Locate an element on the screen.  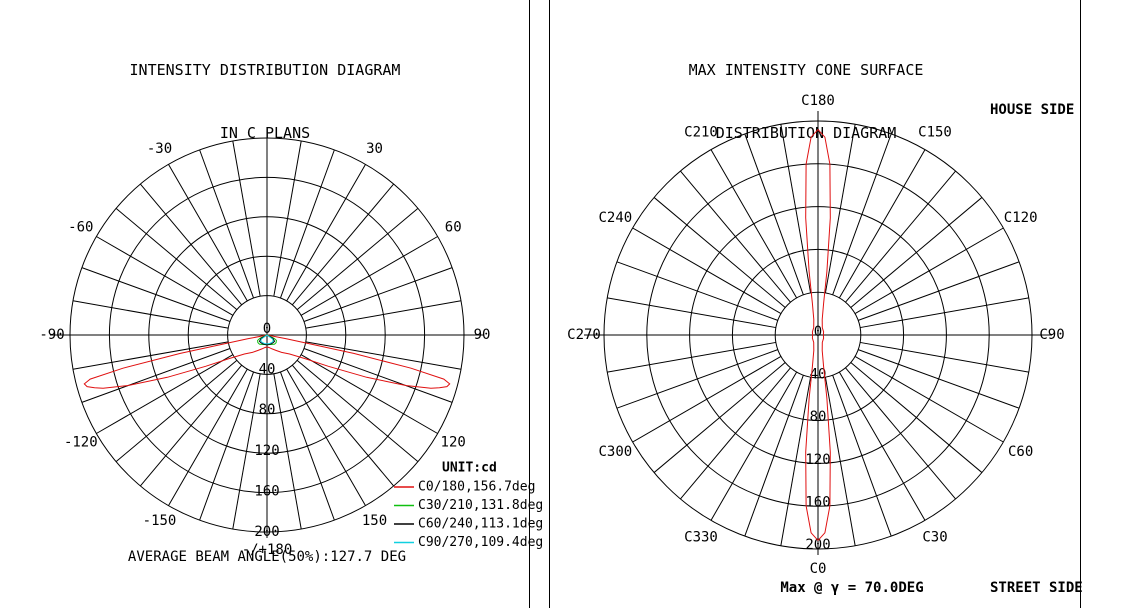
left-angle-tick-label: 60 is located at coordinates (453, 228).